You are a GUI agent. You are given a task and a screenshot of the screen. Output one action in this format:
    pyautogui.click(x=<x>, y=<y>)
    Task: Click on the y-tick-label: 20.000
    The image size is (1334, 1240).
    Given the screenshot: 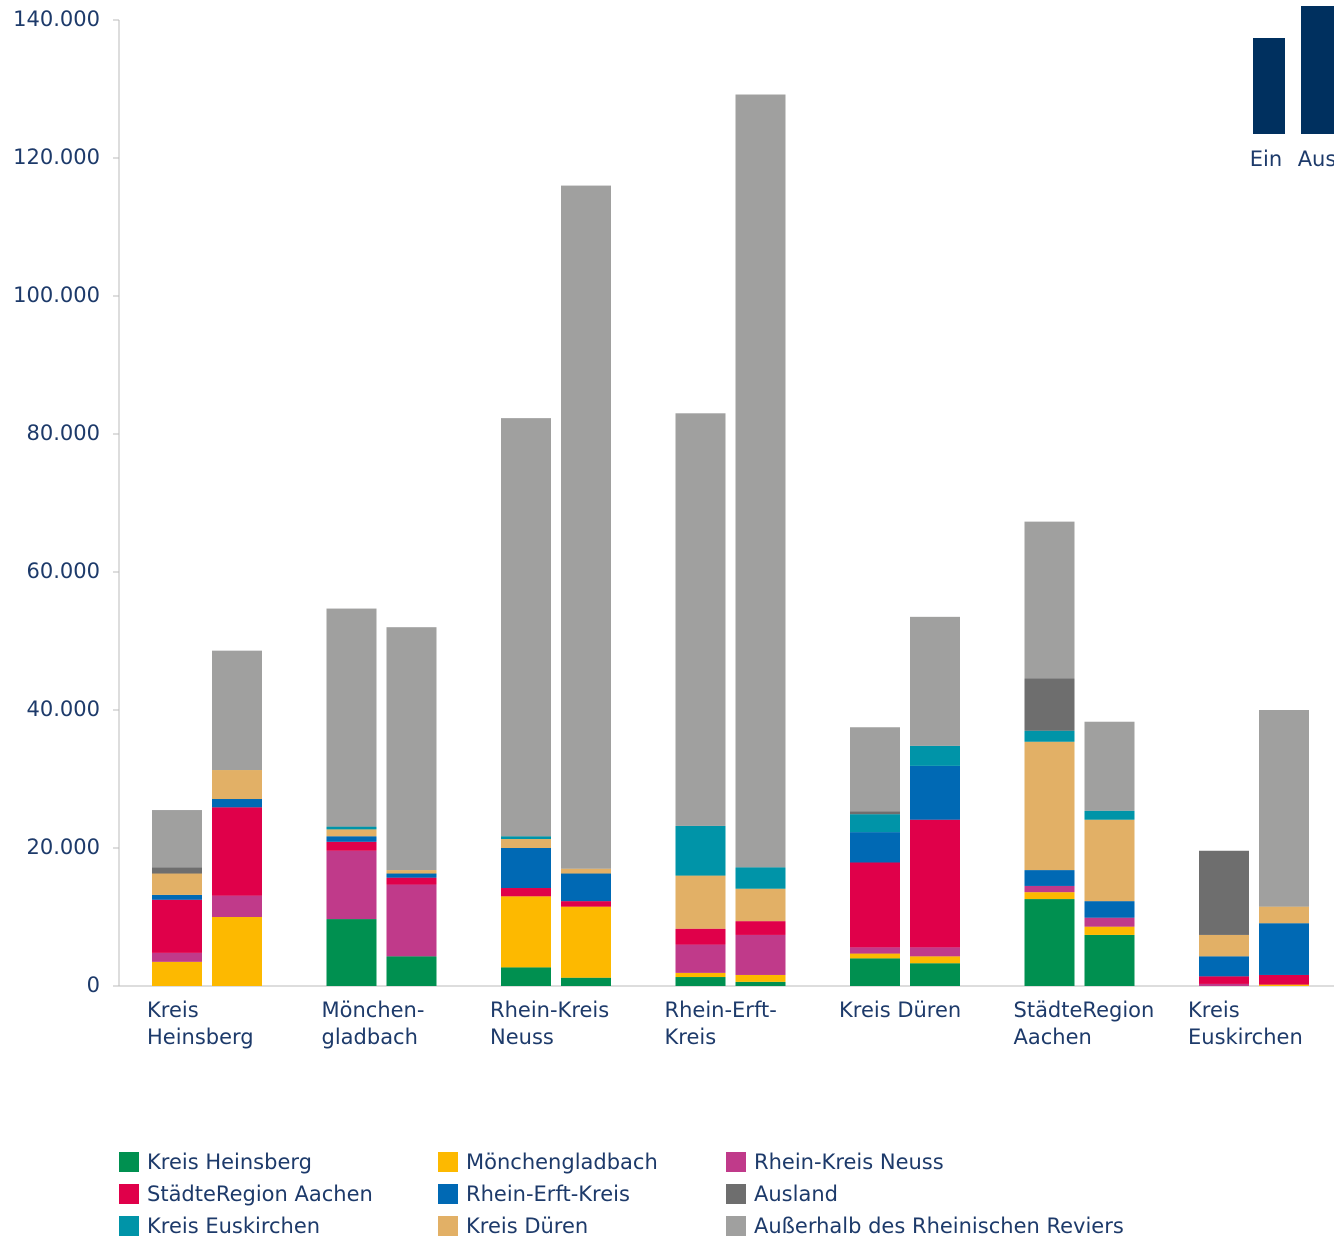 What is the action you would take?
    pyautogui.click(x=63, y=847)
    